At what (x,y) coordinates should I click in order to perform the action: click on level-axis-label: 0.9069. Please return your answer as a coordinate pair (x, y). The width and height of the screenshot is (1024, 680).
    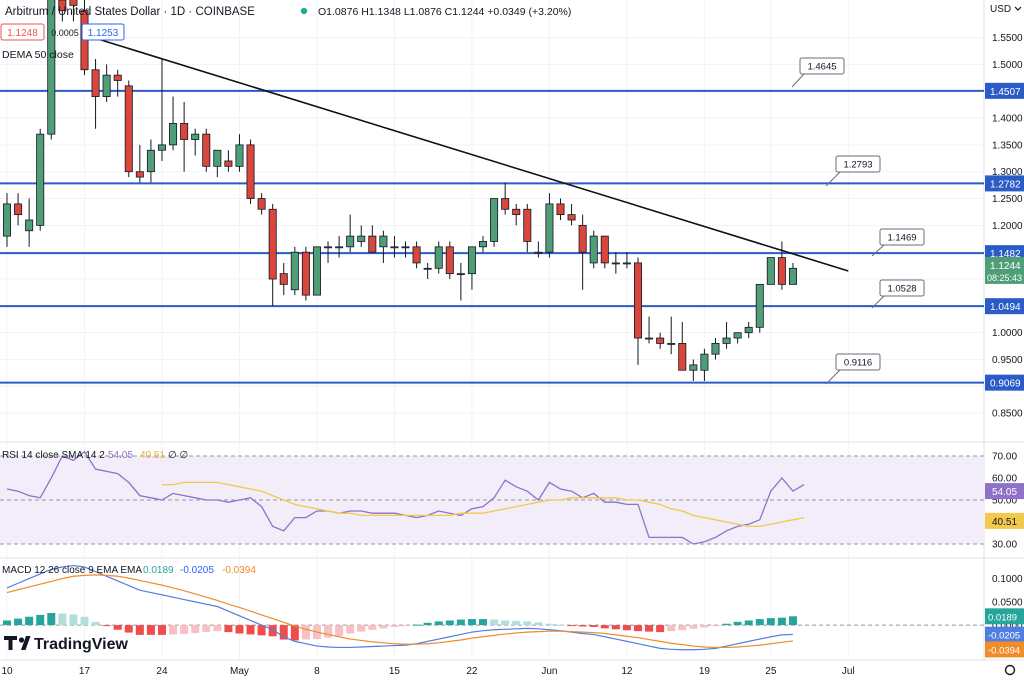
    Looking at the image, I should click on (1005, 384).